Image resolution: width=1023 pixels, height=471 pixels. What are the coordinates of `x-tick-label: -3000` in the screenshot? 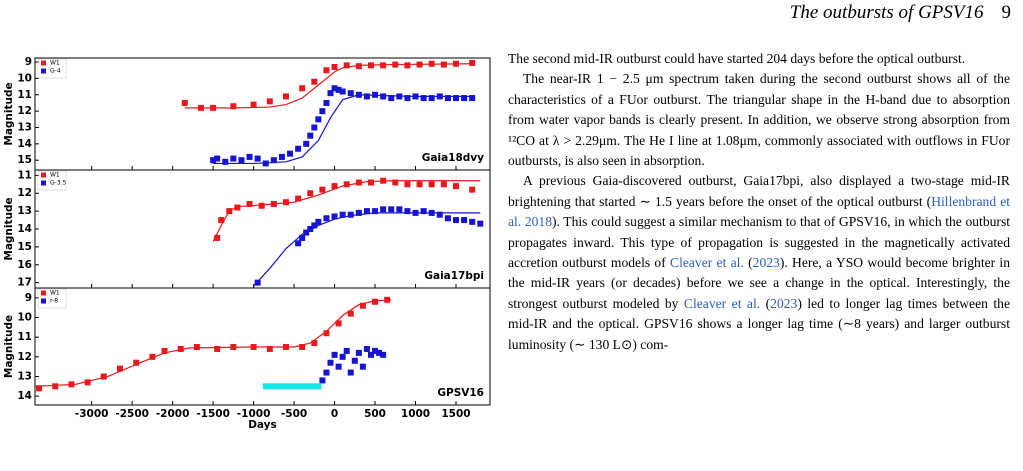 It's located at (92, 414).